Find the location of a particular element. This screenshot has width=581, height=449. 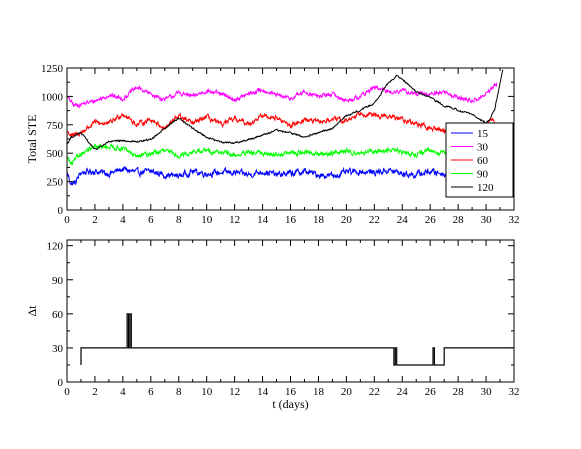

legend-label-15: 15 is located at coordinates (483, 134).